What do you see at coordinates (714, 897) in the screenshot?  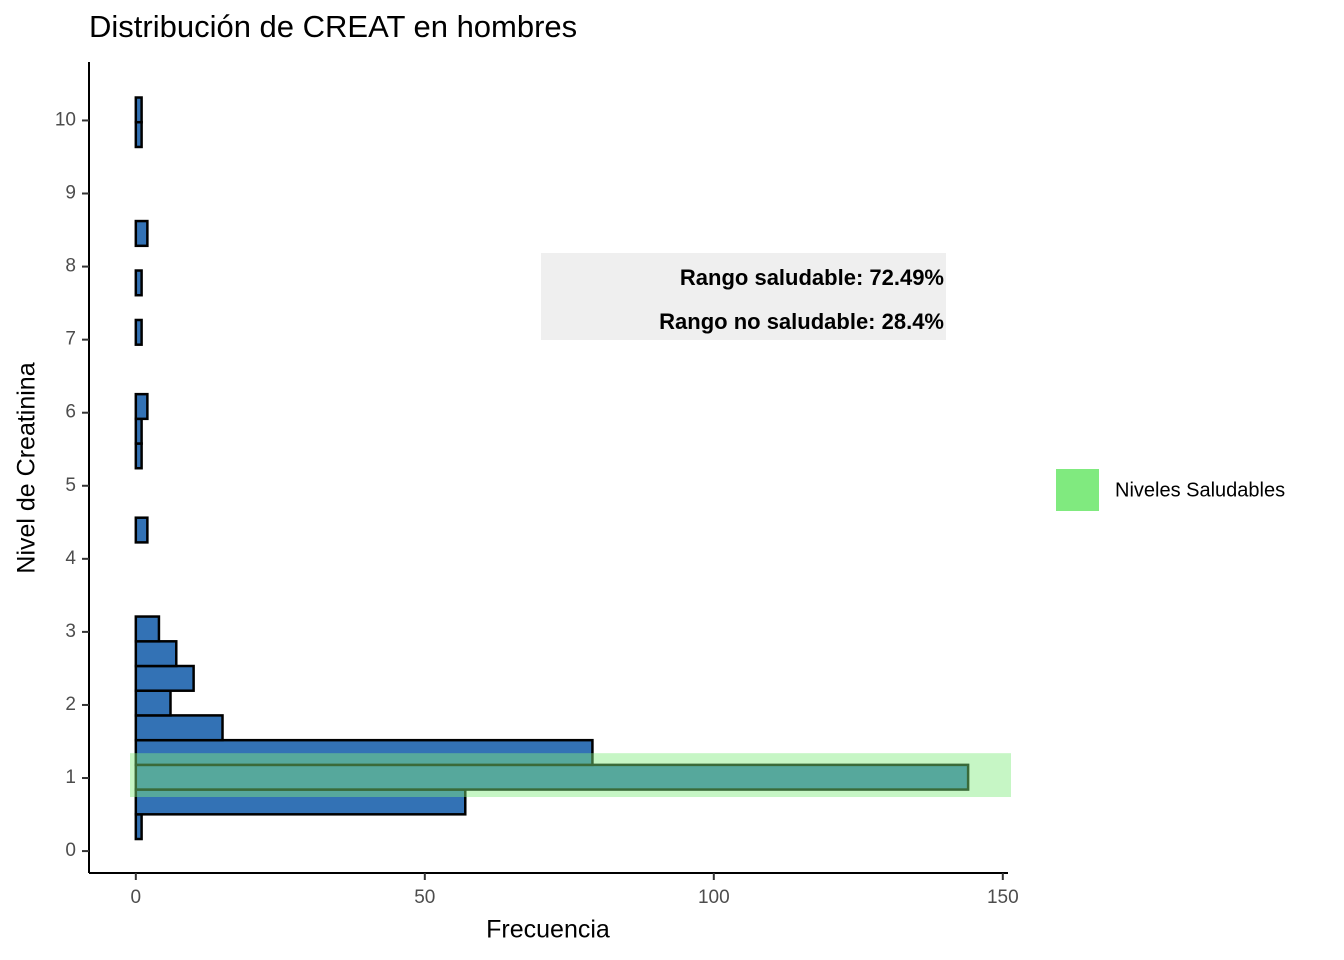 I see `x-tick-label: 100` at bounding box center [714, 897].